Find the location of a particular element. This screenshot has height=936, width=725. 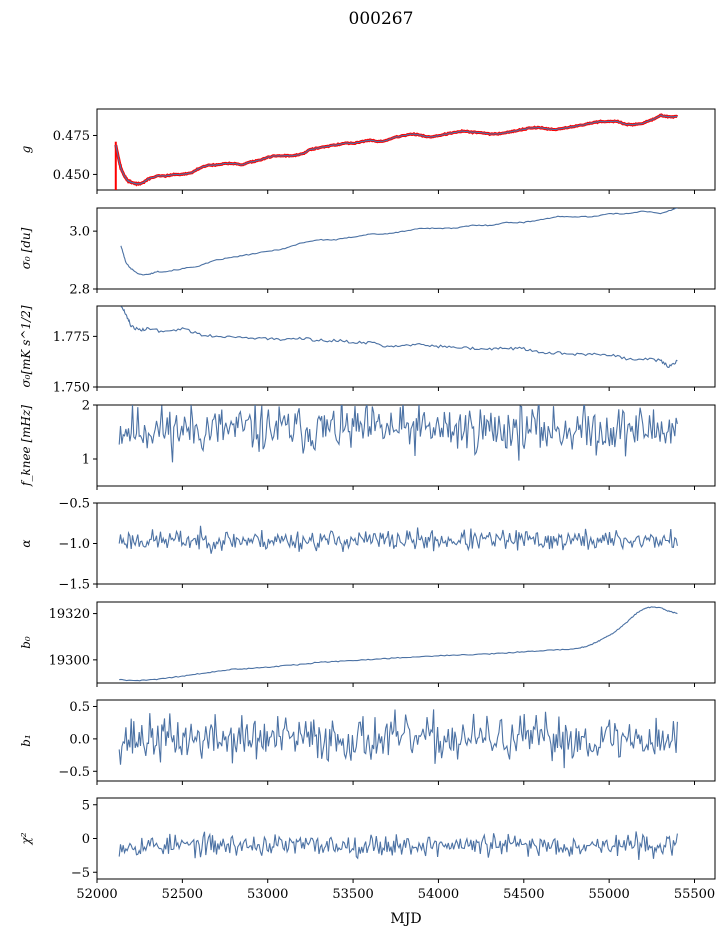

y-tick-label: 2.8 is located at coordinates (79, 290).